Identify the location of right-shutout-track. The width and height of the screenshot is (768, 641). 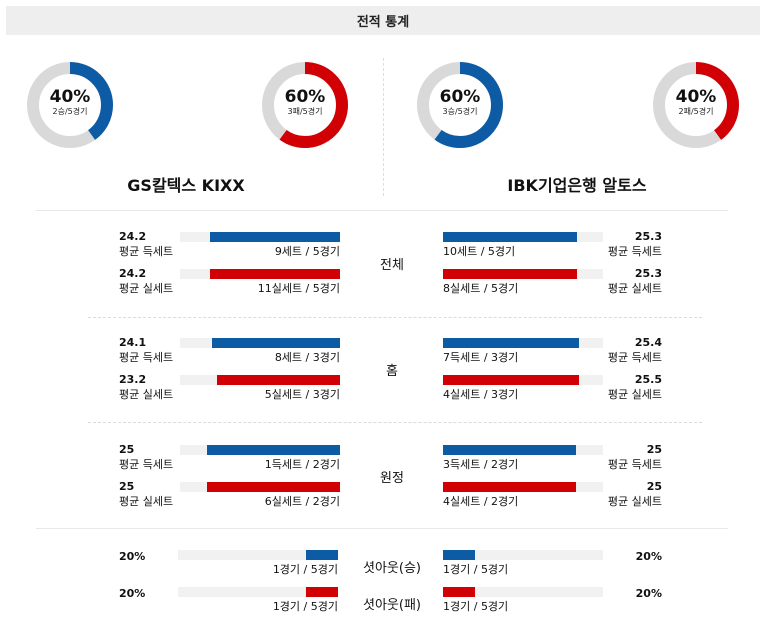
(523, 592).